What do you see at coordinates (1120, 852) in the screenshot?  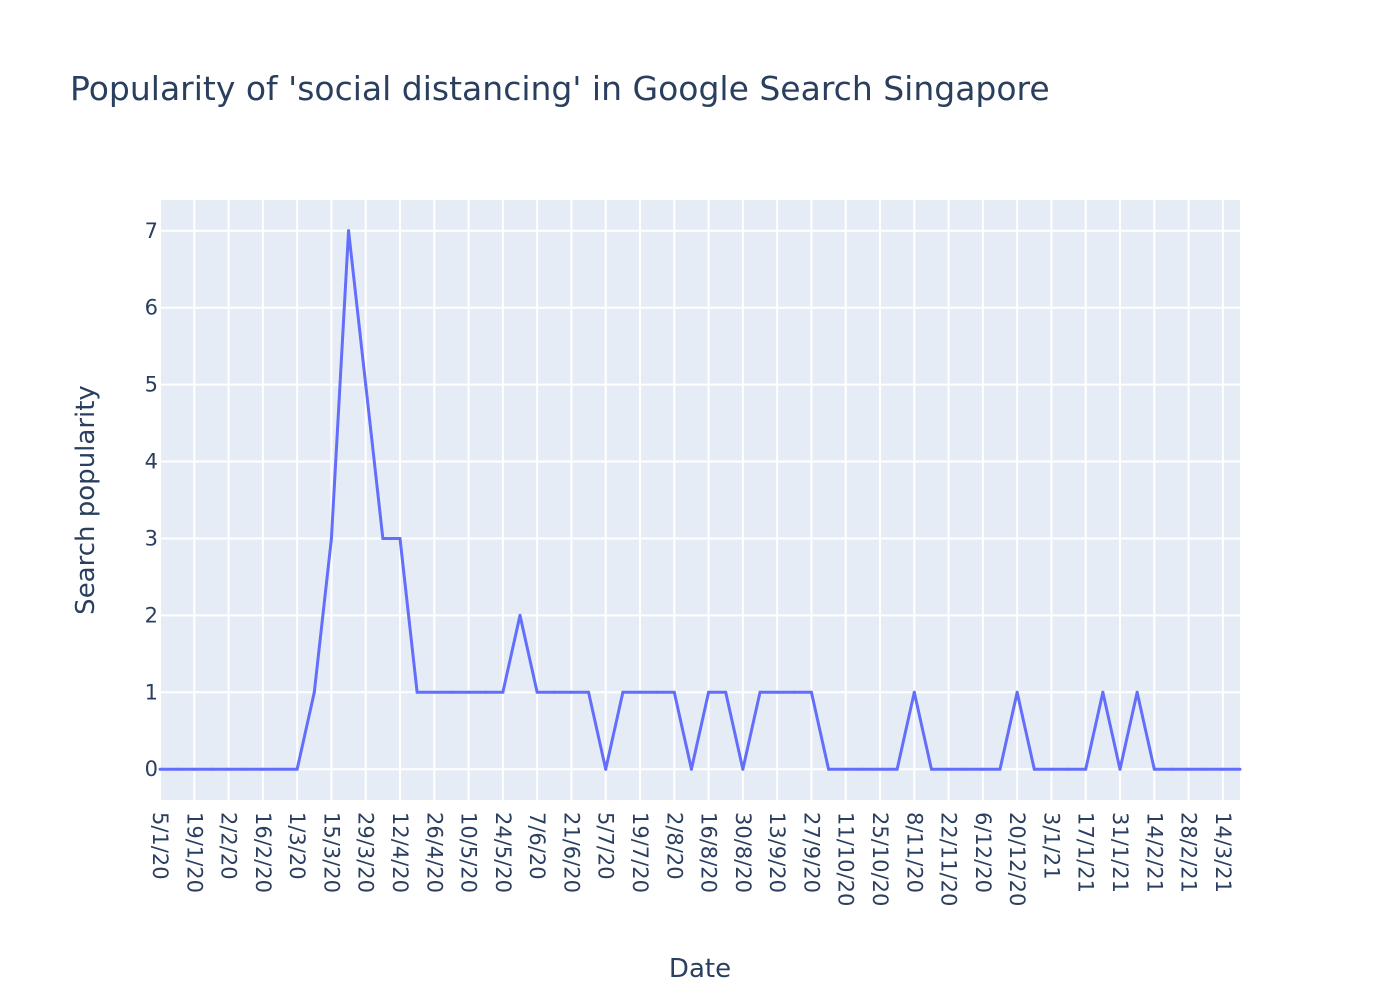 I see `x-tick-label: 31/1/21` at bounding box center [1120, 852].